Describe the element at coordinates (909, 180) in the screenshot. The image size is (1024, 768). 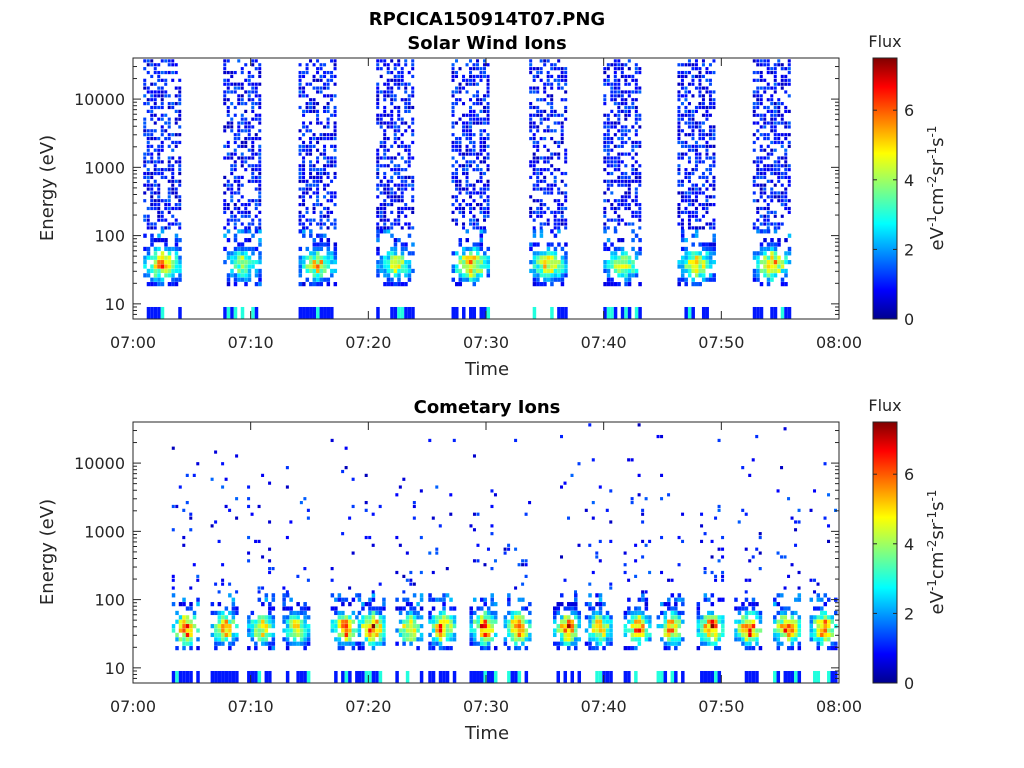
I see `colorbar-tick-label: 4` at that location.